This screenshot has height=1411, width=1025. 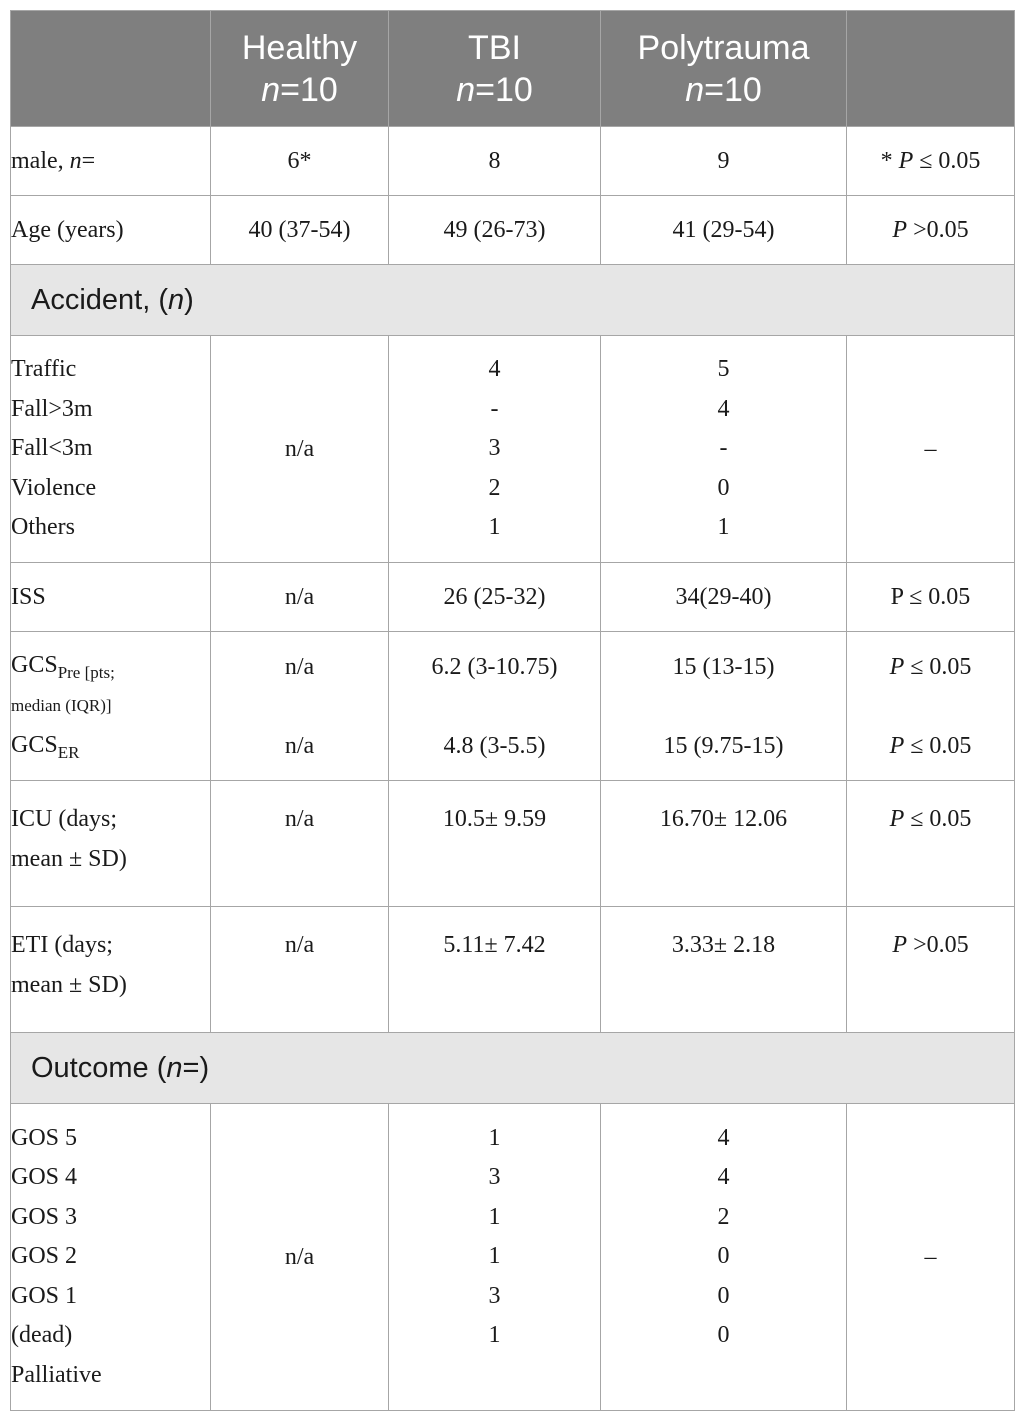 What do you see at coordinates (299, 597) in the screenshot?
I see `iss-healthy: n/a` at bounding box center [299, 597].